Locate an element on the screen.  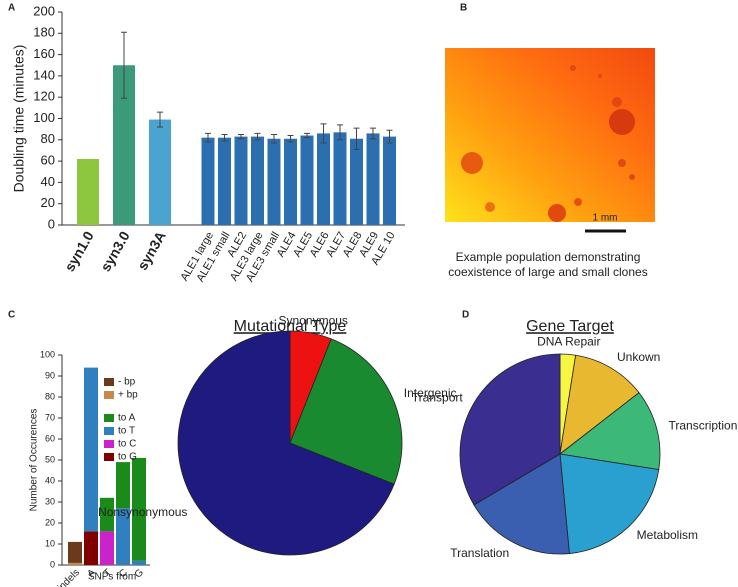
y-tick-label: 90 is located at coordinates (50, 375).